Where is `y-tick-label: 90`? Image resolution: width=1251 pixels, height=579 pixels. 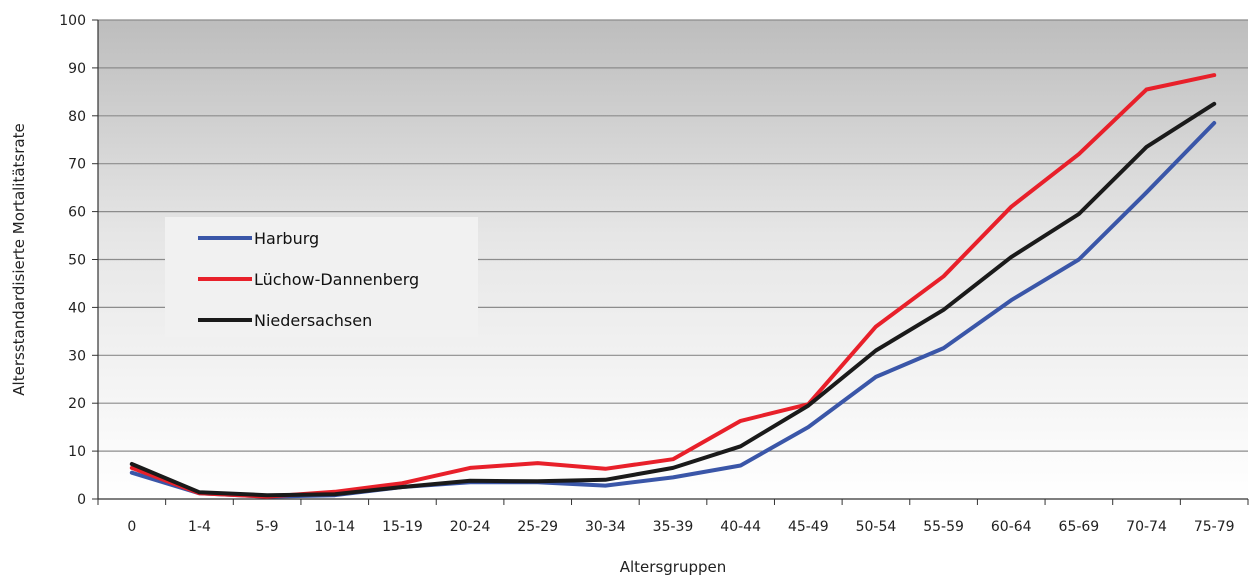 y-tick-label: 90 is located at coordinates (77, 69).